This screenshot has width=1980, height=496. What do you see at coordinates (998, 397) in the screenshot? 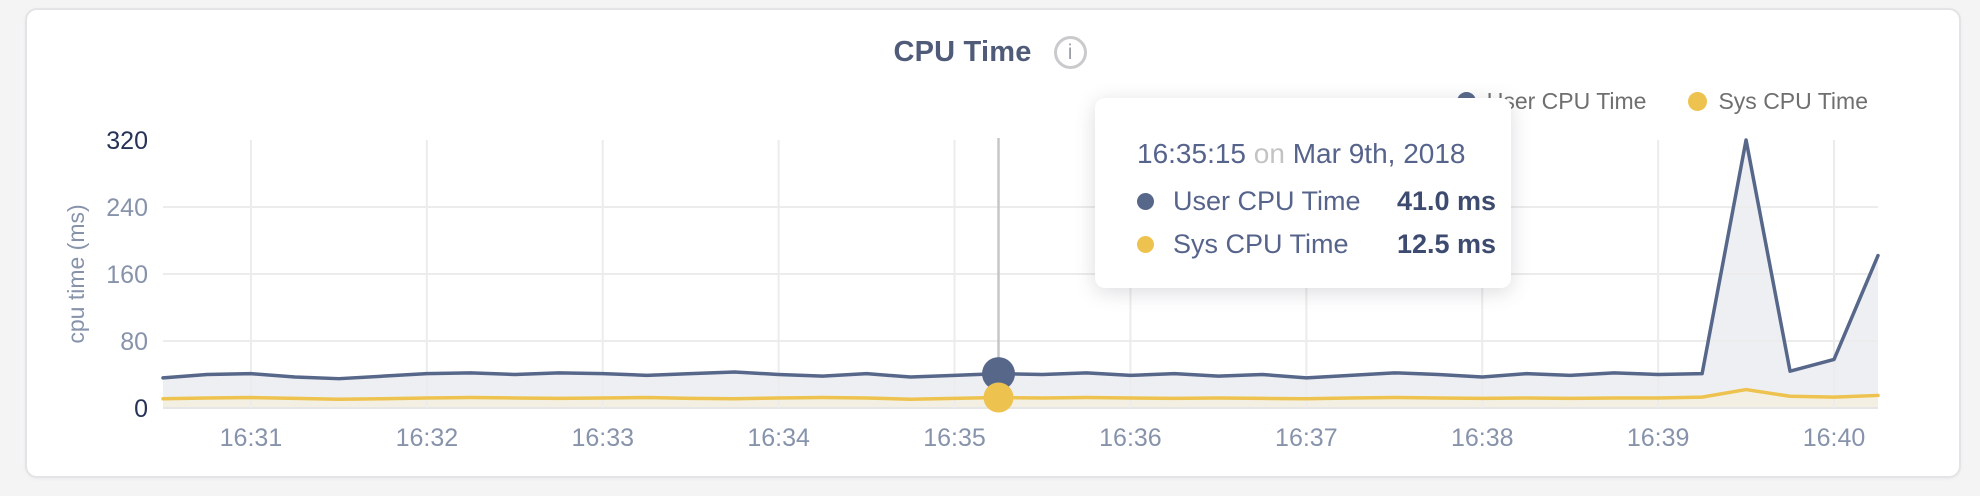
I see `highlight-point-sys` at bounding box center [998, 397].